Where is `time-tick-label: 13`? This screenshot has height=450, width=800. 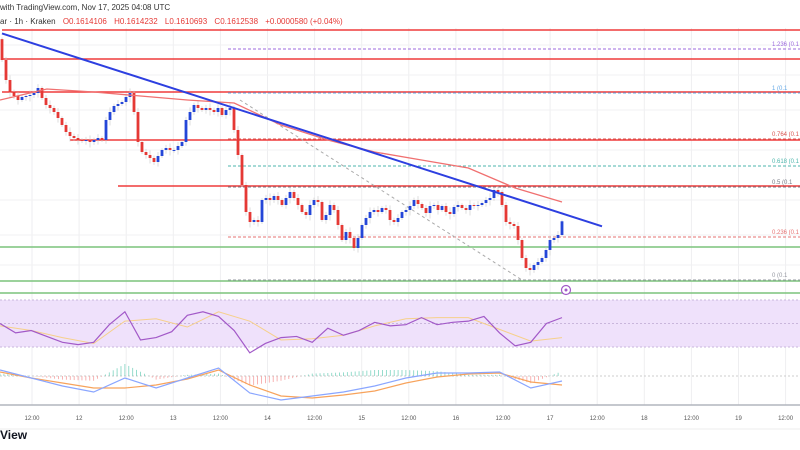 time-tick-label: 13 is located at coordinates (173, 419).